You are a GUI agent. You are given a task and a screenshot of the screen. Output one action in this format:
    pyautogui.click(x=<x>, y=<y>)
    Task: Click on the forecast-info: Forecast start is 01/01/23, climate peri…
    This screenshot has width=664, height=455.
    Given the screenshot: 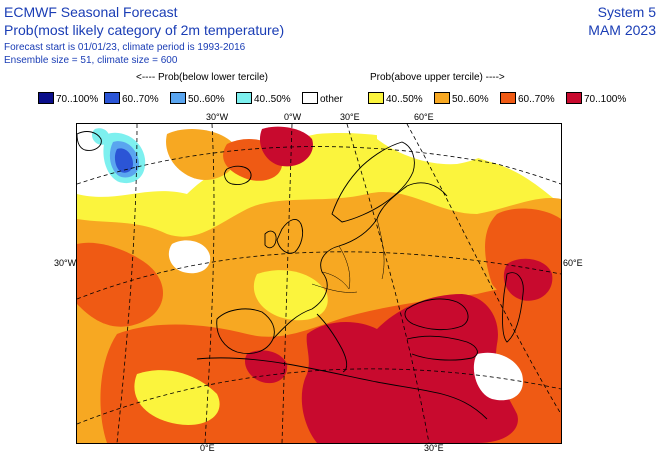 What is the action you would take?
    pyautogui.click(x=125, y=47)
    